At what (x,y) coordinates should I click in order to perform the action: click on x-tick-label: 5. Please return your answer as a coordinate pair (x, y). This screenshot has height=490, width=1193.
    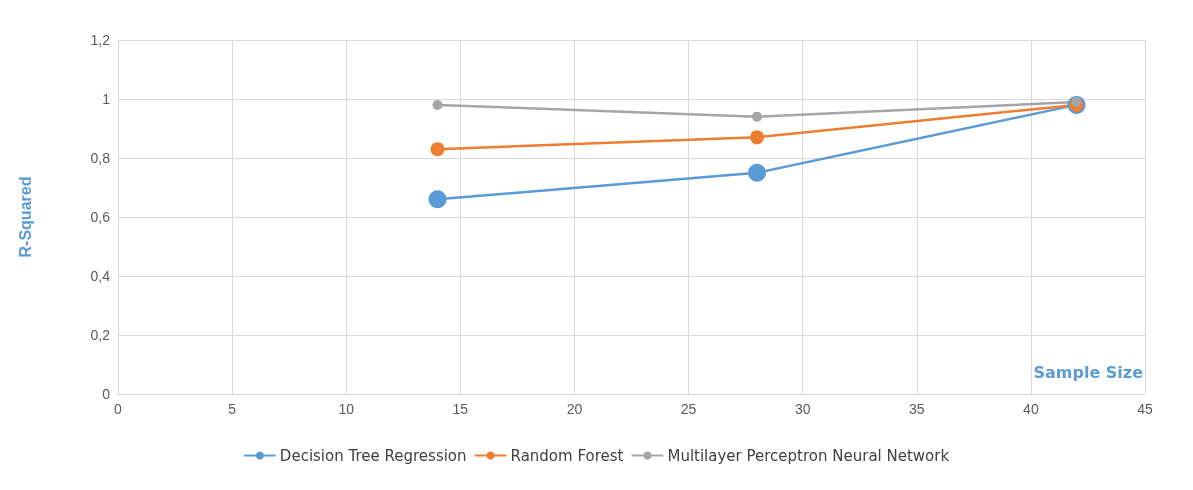
    Looking at the image, I should click on (232, 409).